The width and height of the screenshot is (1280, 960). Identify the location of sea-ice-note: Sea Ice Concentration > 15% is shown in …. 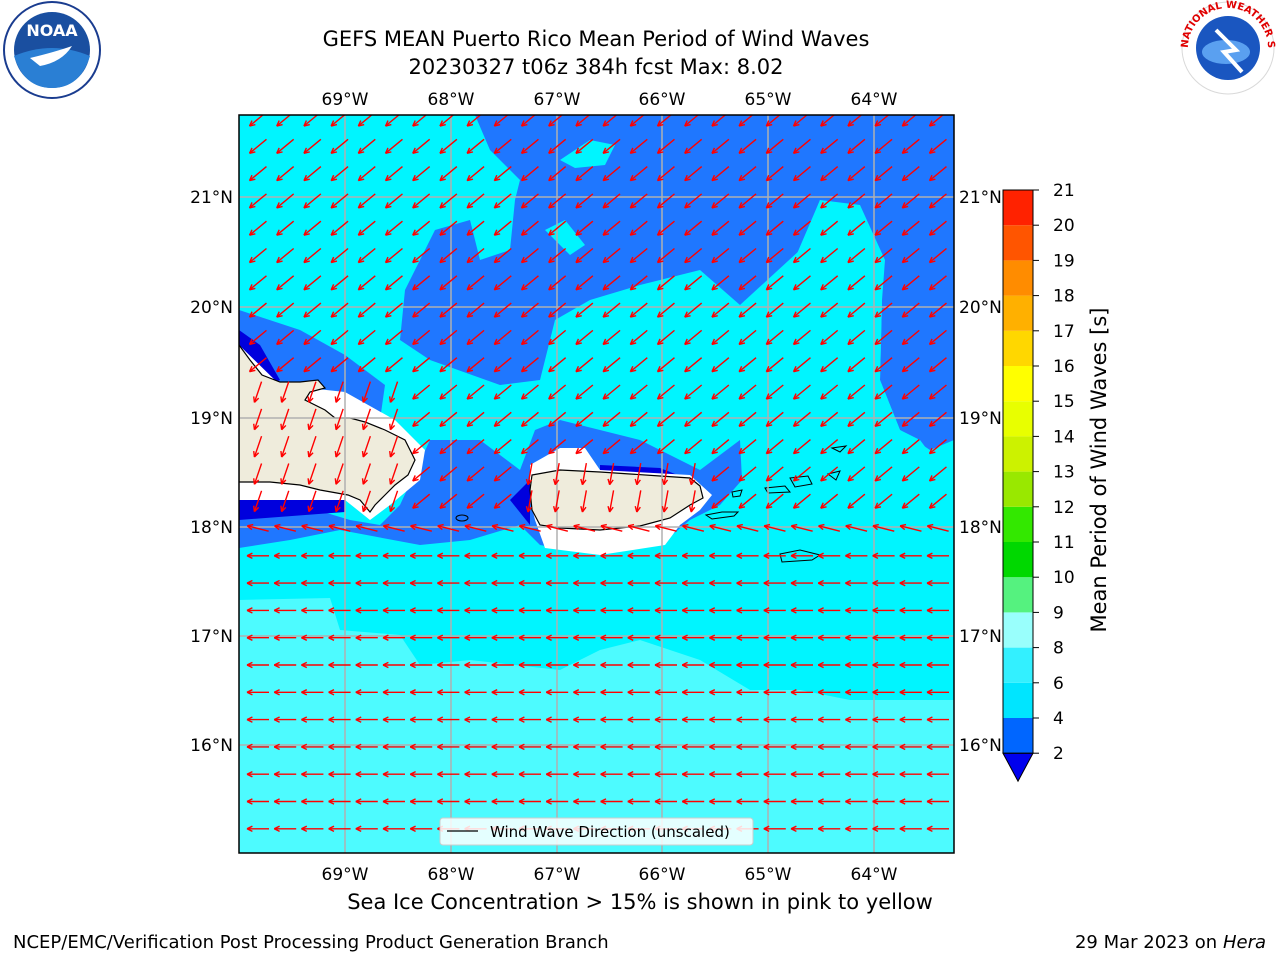
(640, 902).